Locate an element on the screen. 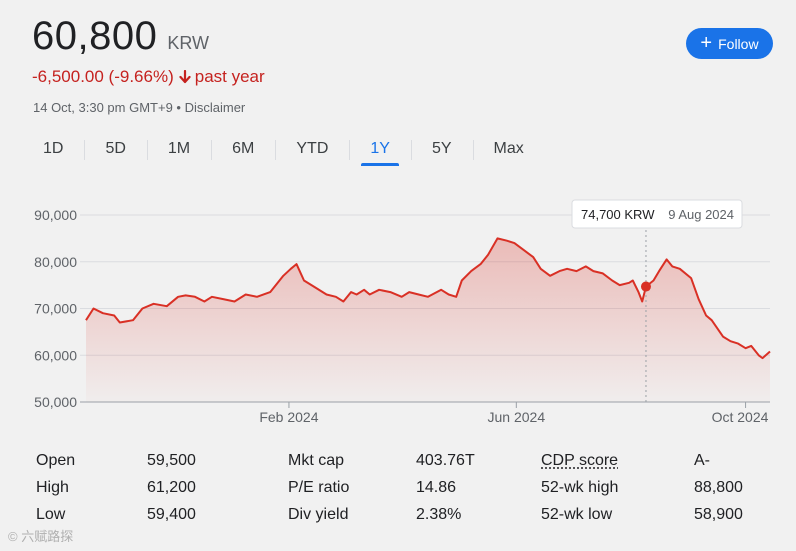 This screenshot has width=796, height=551. x-axis-labels: Feb 2024 Jun 2024 Oct 2024 is located at coordinates (514, 413).